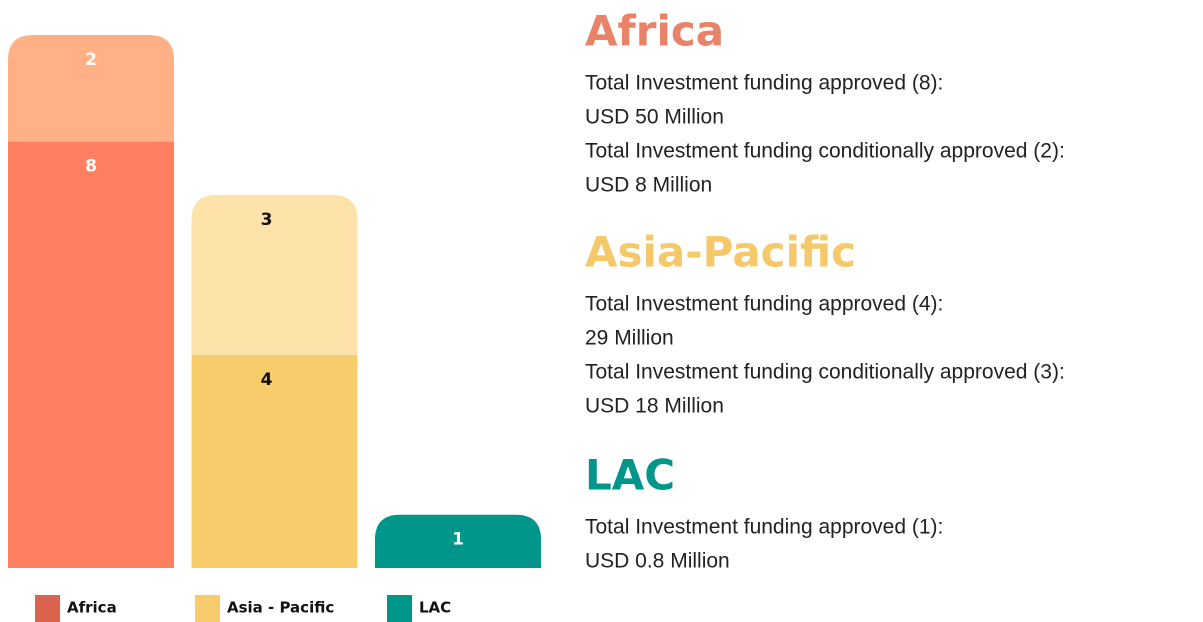  What do you see at coordinates (720, 252) in the screenshot?
I see `section-title: Asia-Pacific` at bounding box center [720, 252].